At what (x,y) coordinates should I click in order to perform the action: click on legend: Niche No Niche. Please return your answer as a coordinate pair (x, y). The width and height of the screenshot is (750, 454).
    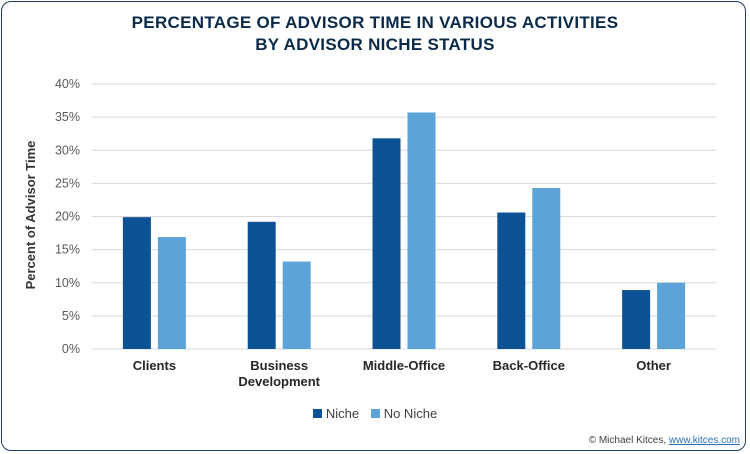
    Looking at the image, I should click on (375, 413).